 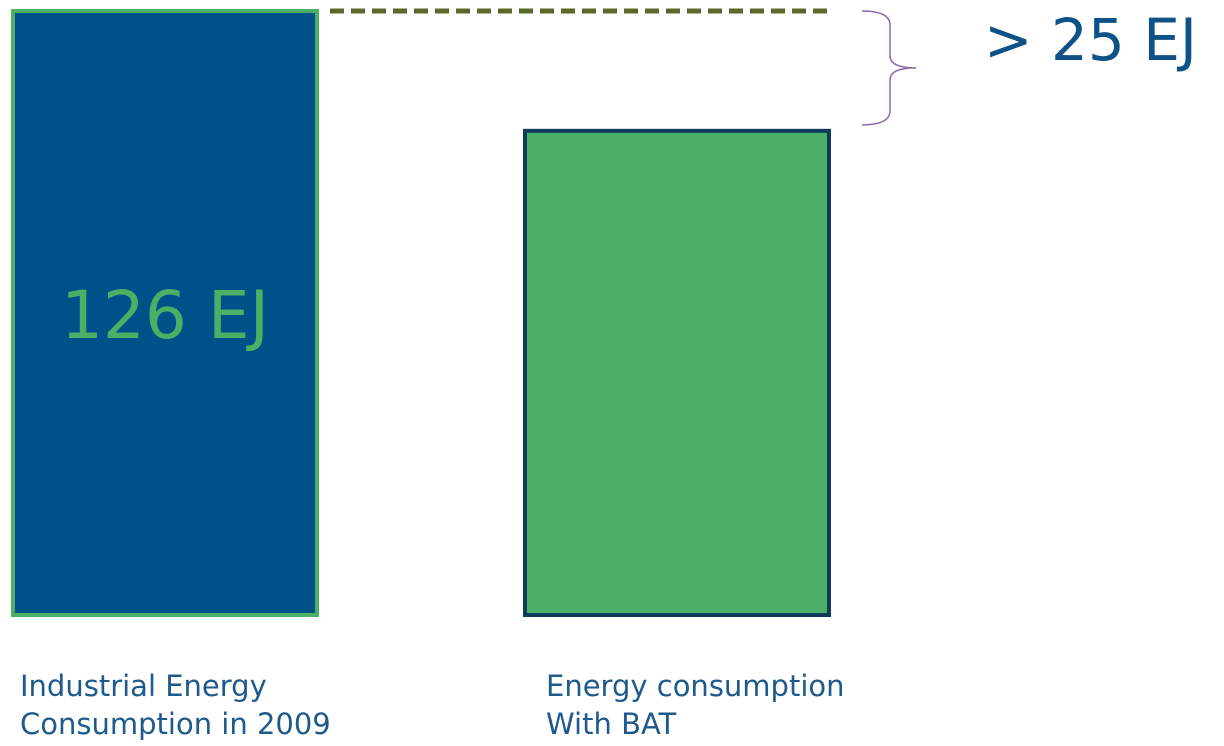 What do you see at coordinates (611, 724) in the screenshot?
I see `category-label-line: With BAT` at bounding box center [611, 724].